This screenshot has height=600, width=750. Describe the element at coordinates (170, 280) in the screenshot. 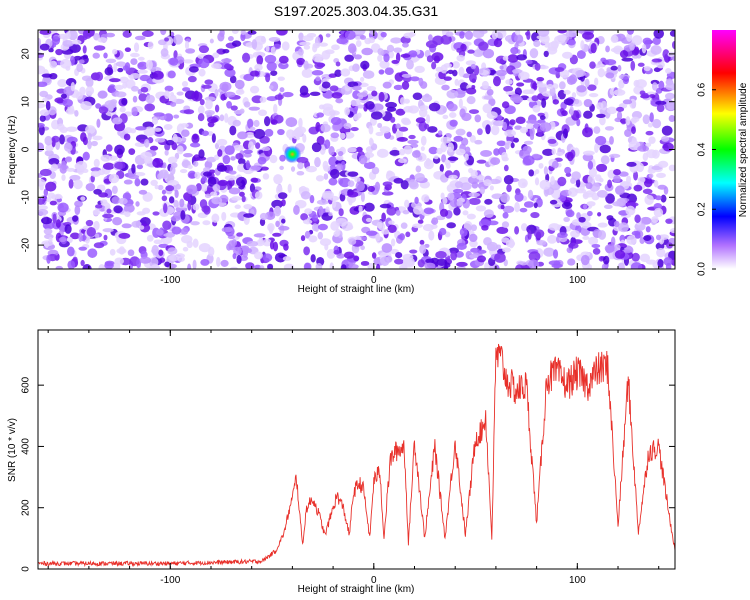

I see `spectrogram-x-tick-label: -100` at that location.